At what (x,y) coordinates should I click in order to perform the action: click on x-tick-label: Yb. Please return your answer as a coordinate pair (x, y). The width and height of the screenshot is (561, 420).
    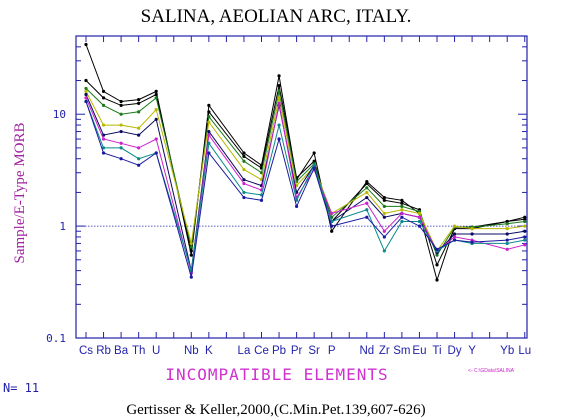
    Looking at the image, I should click on (507, 351).